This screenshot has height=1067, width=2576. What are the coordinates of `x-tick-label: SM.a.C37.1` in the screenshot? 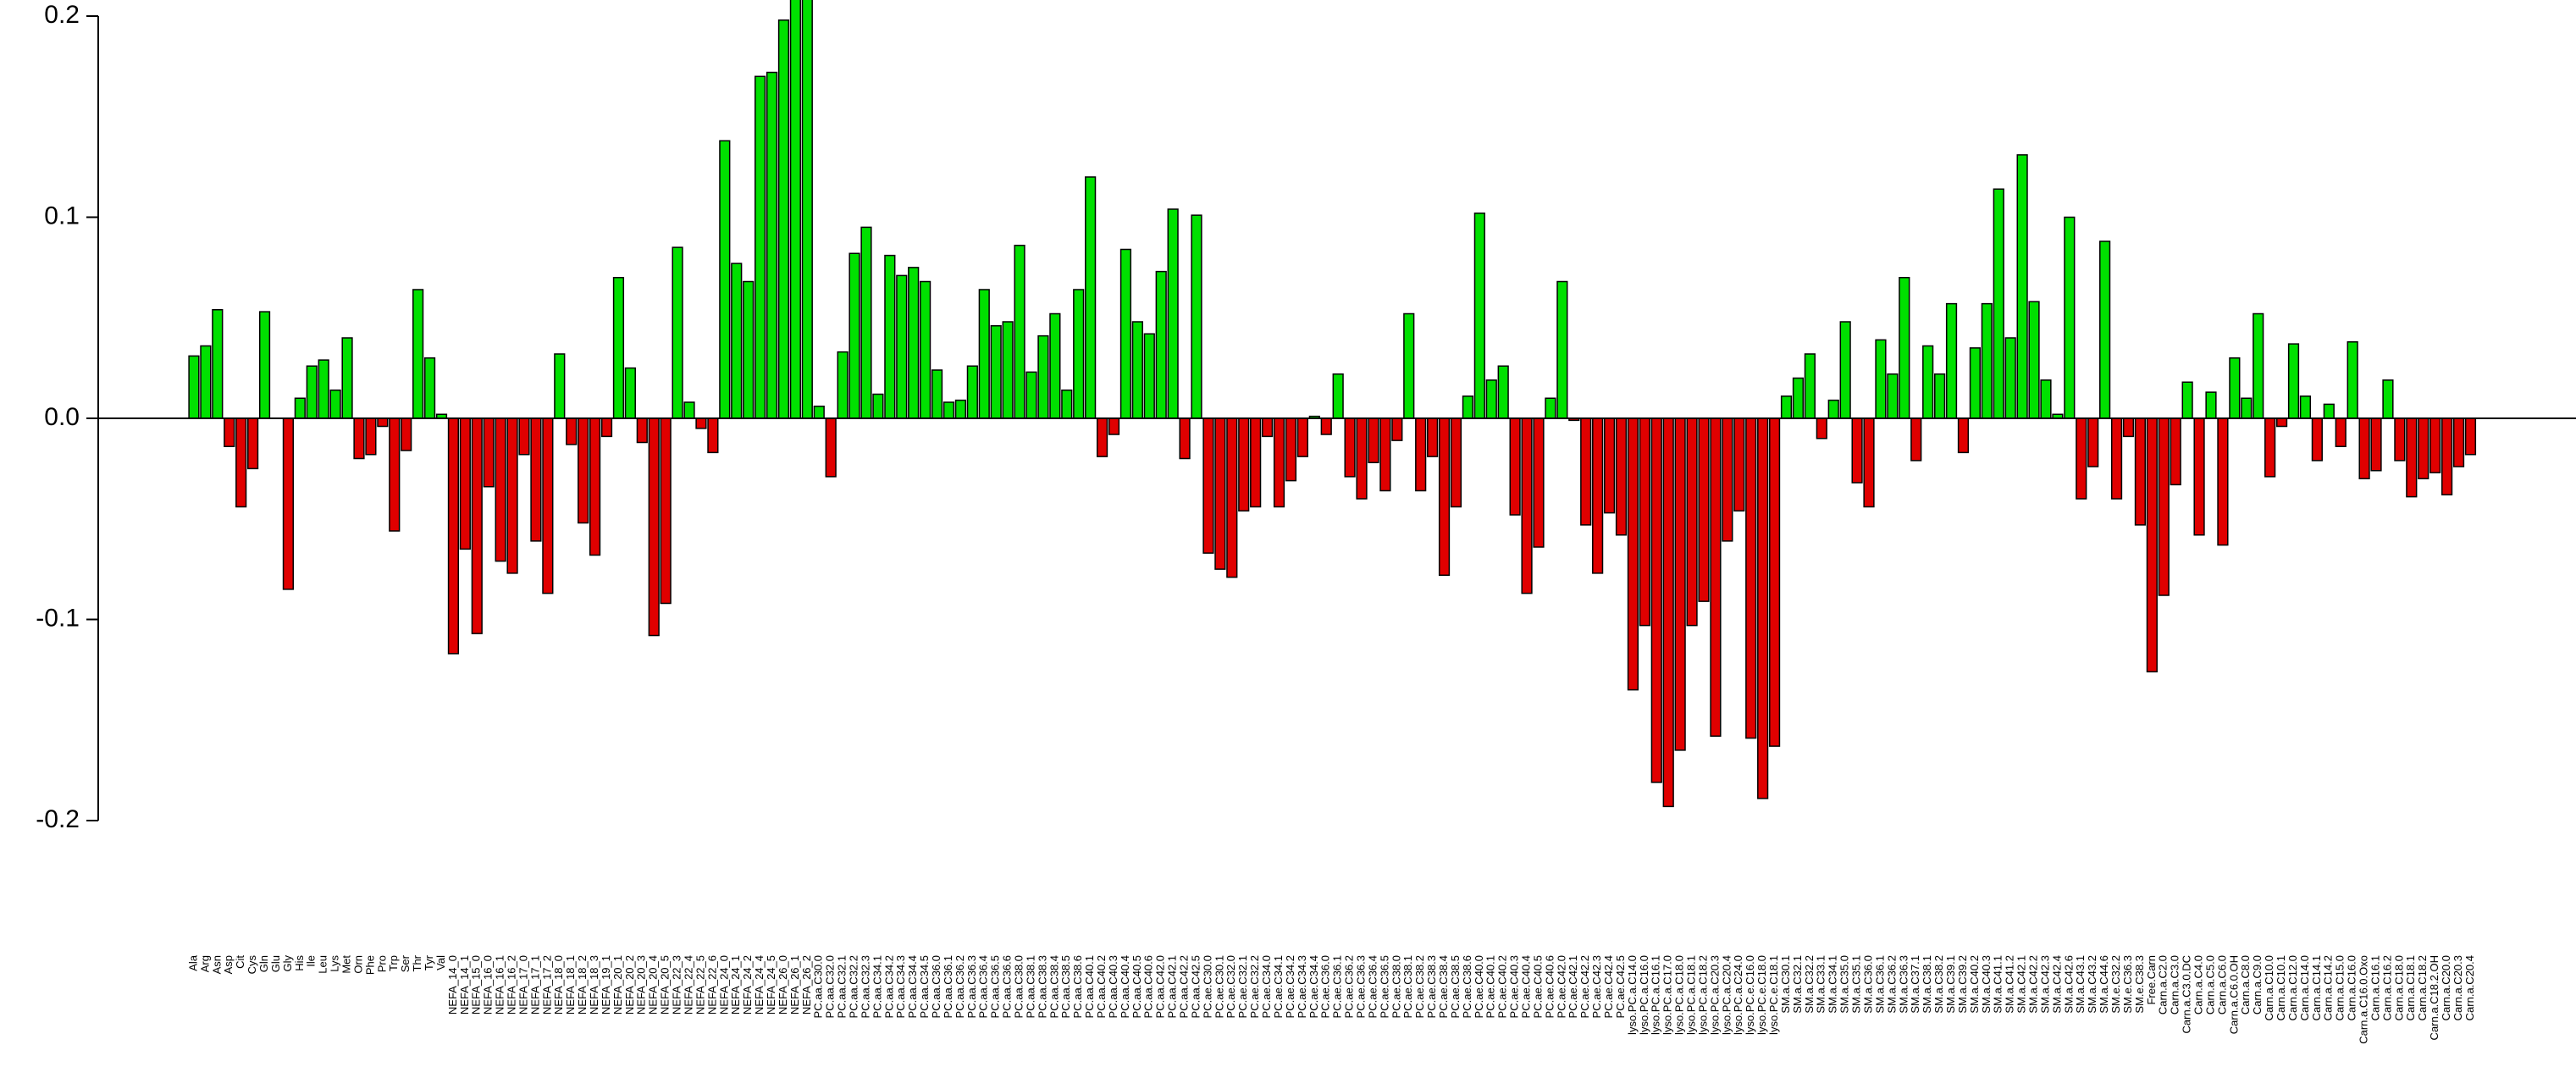 It's located at (1915, 984).